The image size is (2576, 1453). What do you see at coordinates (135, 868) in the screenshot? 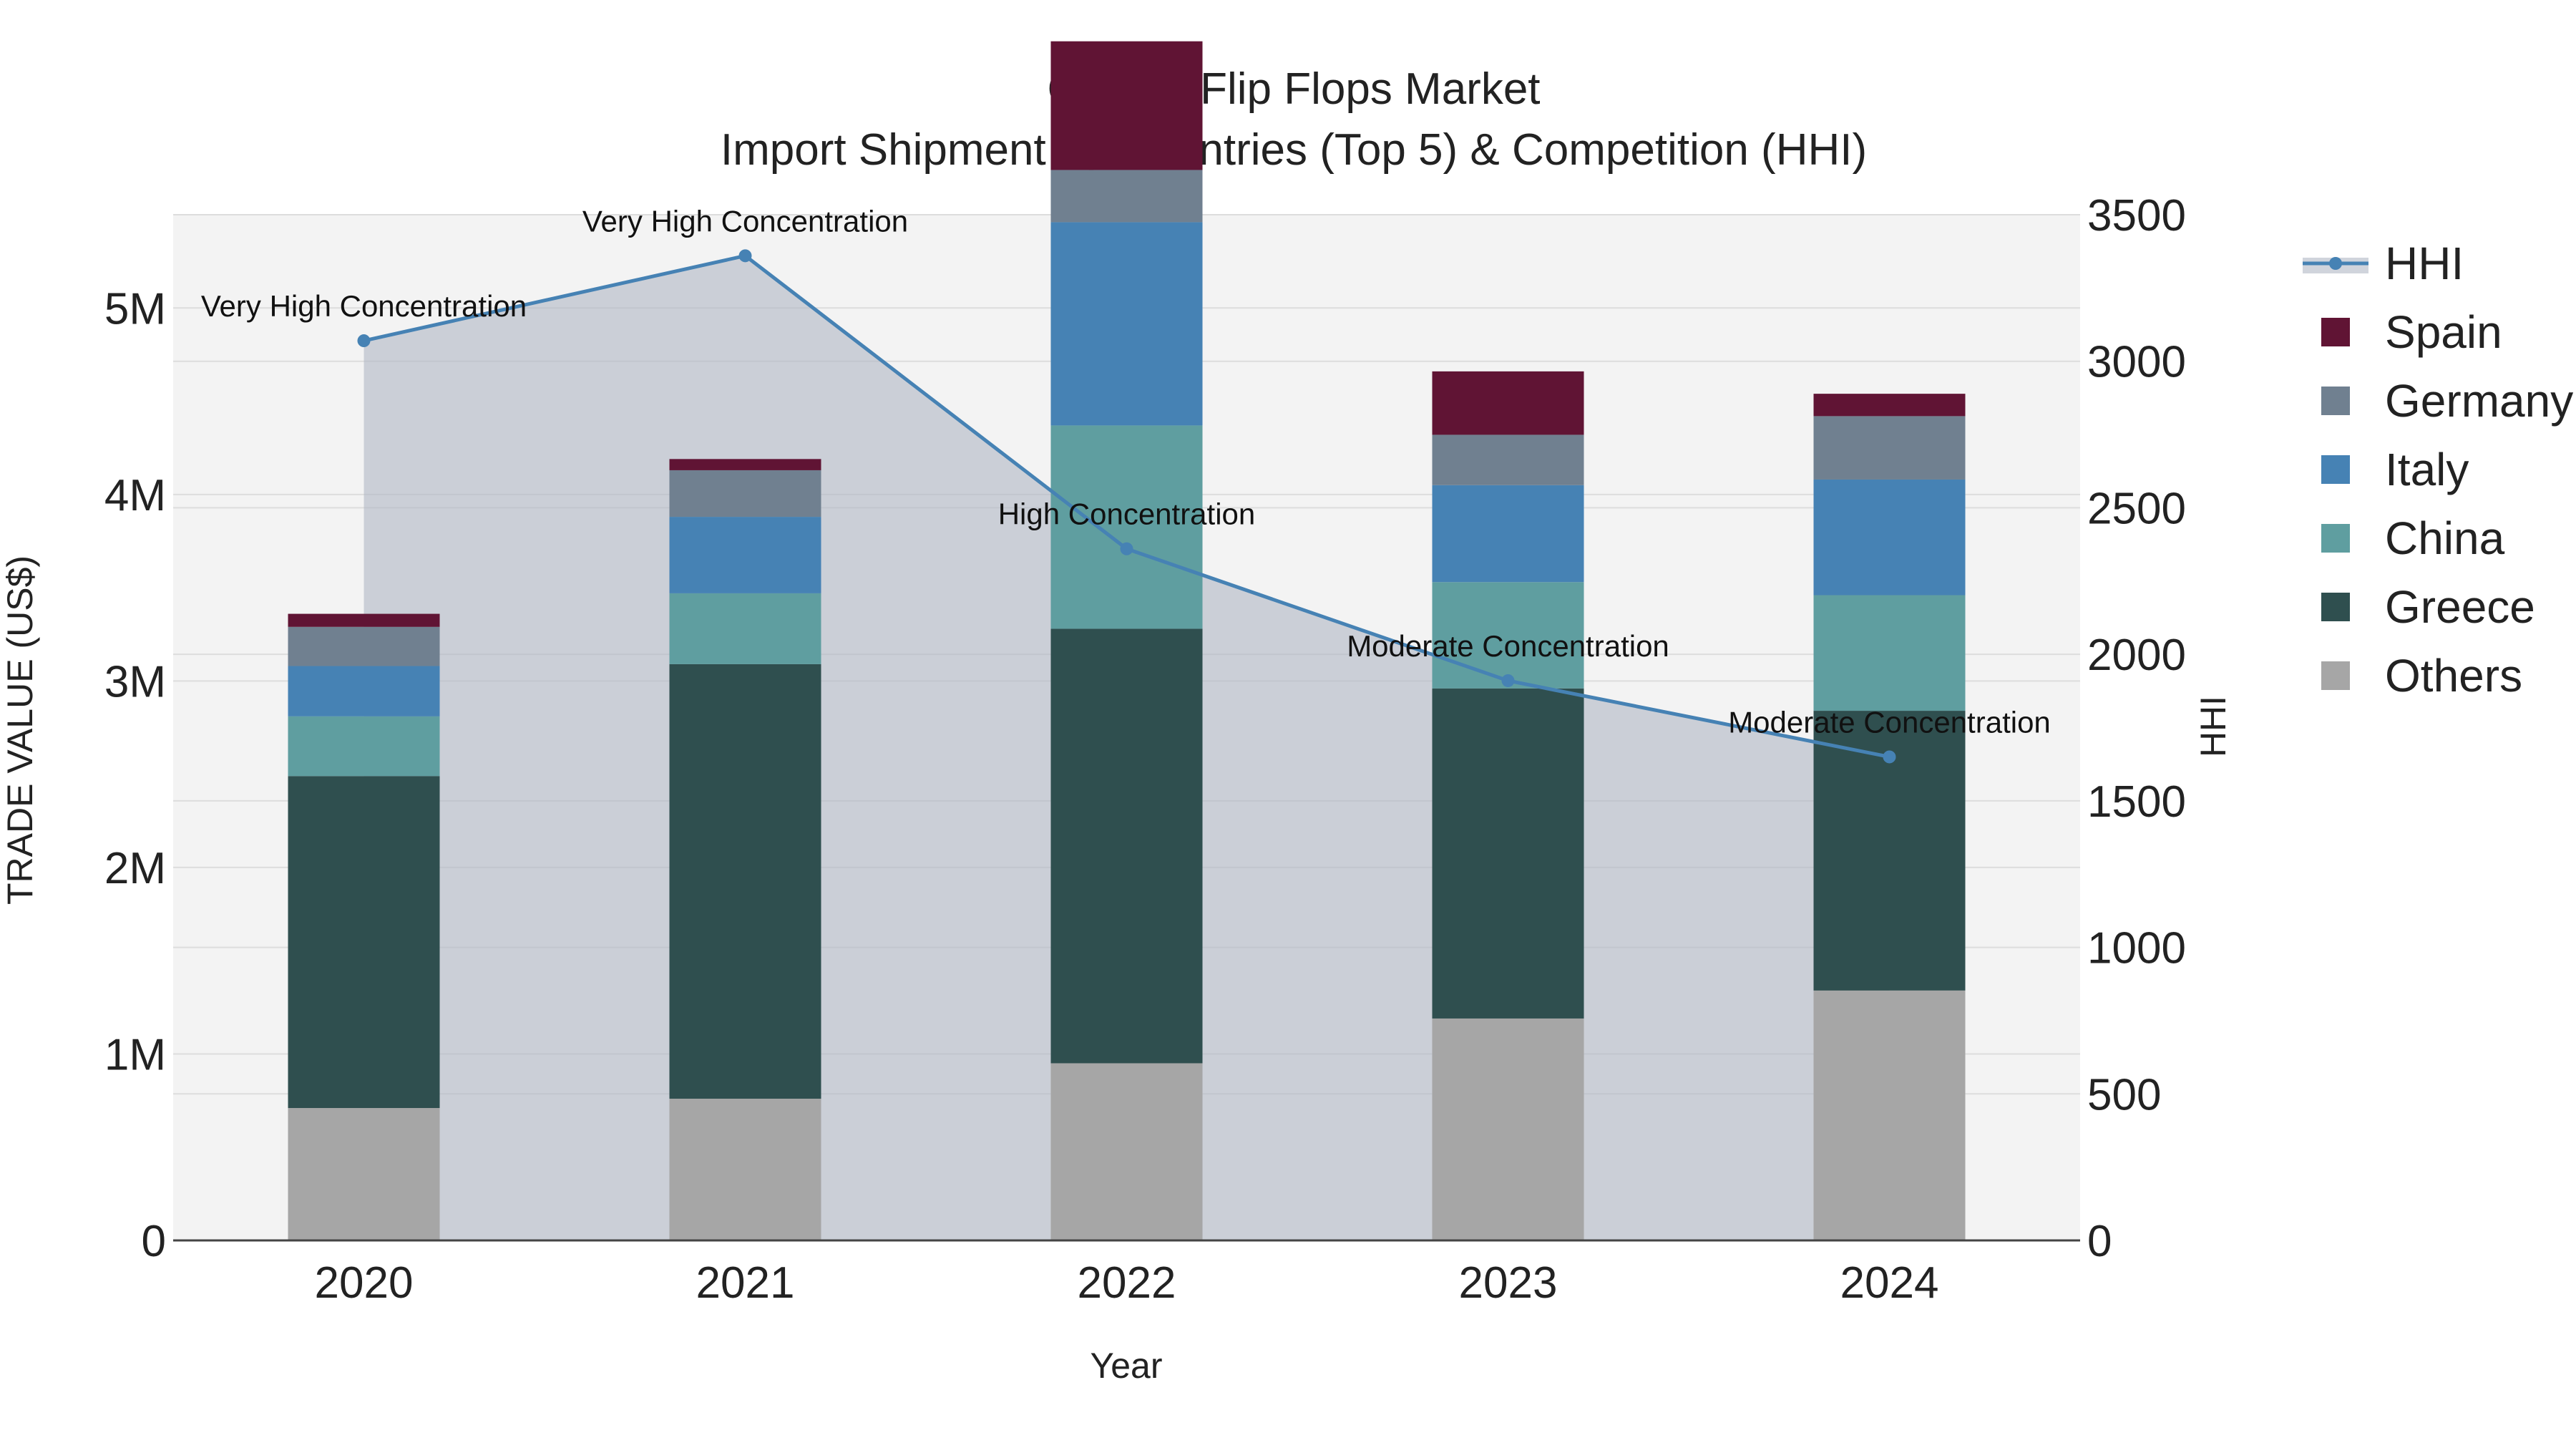
I see `y-tick-label: 2M` at bounding box center [135, 868].